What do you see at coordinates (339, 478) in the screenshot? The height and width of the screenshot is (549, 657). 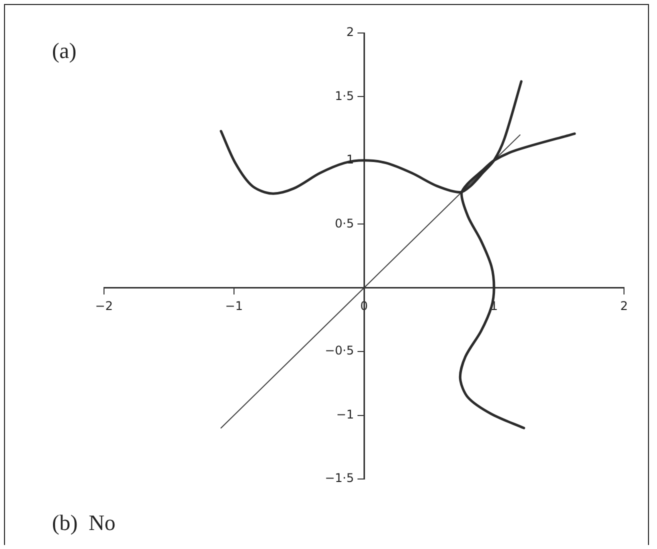 I see `y-tick-label: −1·5` at bounding box center [339, 478].